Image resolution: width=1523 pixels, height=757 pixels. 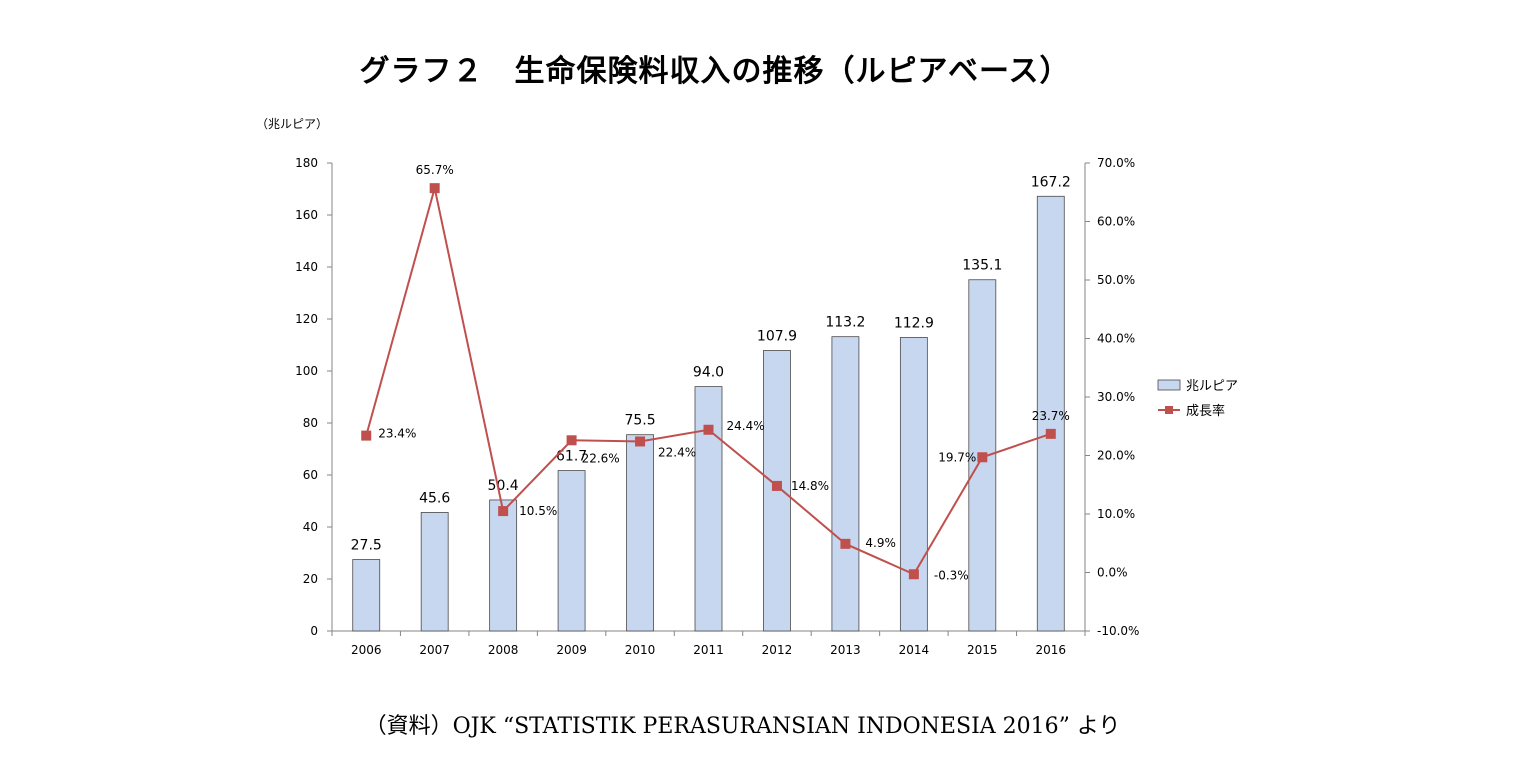 What do you see at coordinates (914, 323) in the screenshot?
I see `bar-value-label: 112.9` at bounding box center [914, 323].